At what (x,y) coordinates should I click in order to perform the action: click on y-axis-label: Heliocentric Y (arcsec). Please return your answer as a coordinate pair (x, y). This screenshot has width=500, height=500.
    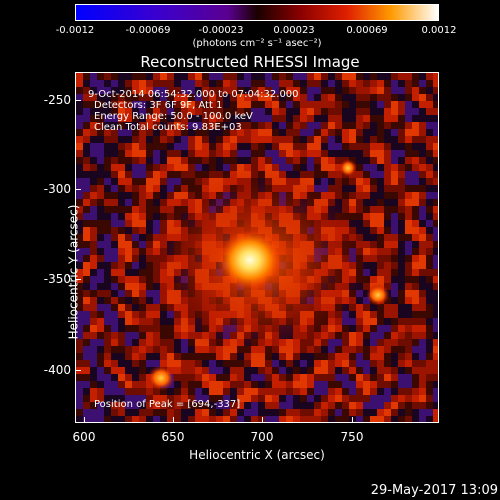
    Looking at the image, I should click on (73, 272).